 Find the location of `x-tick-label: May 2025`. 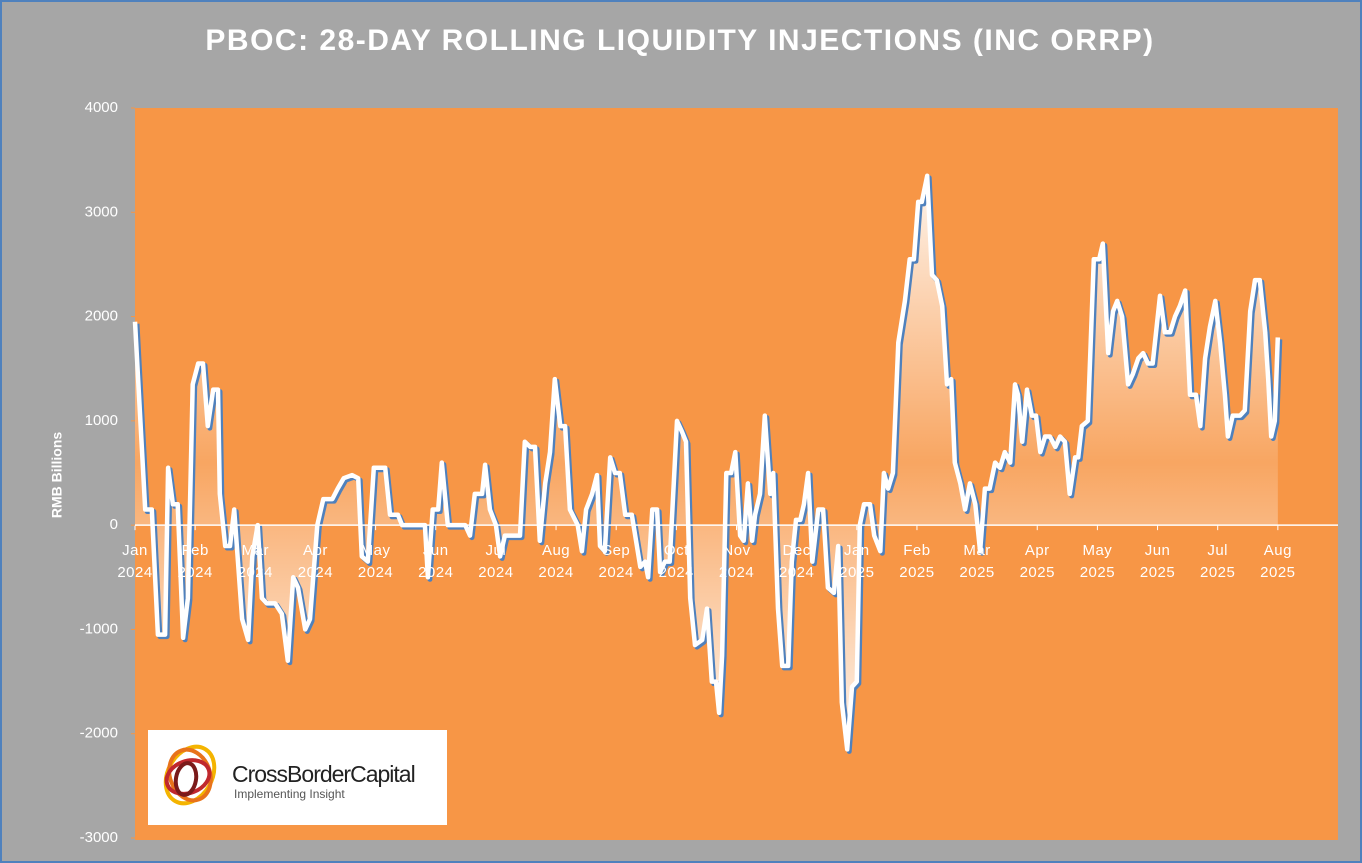

x-tick-label: May 2025 is located at coordinates (1097, 562).